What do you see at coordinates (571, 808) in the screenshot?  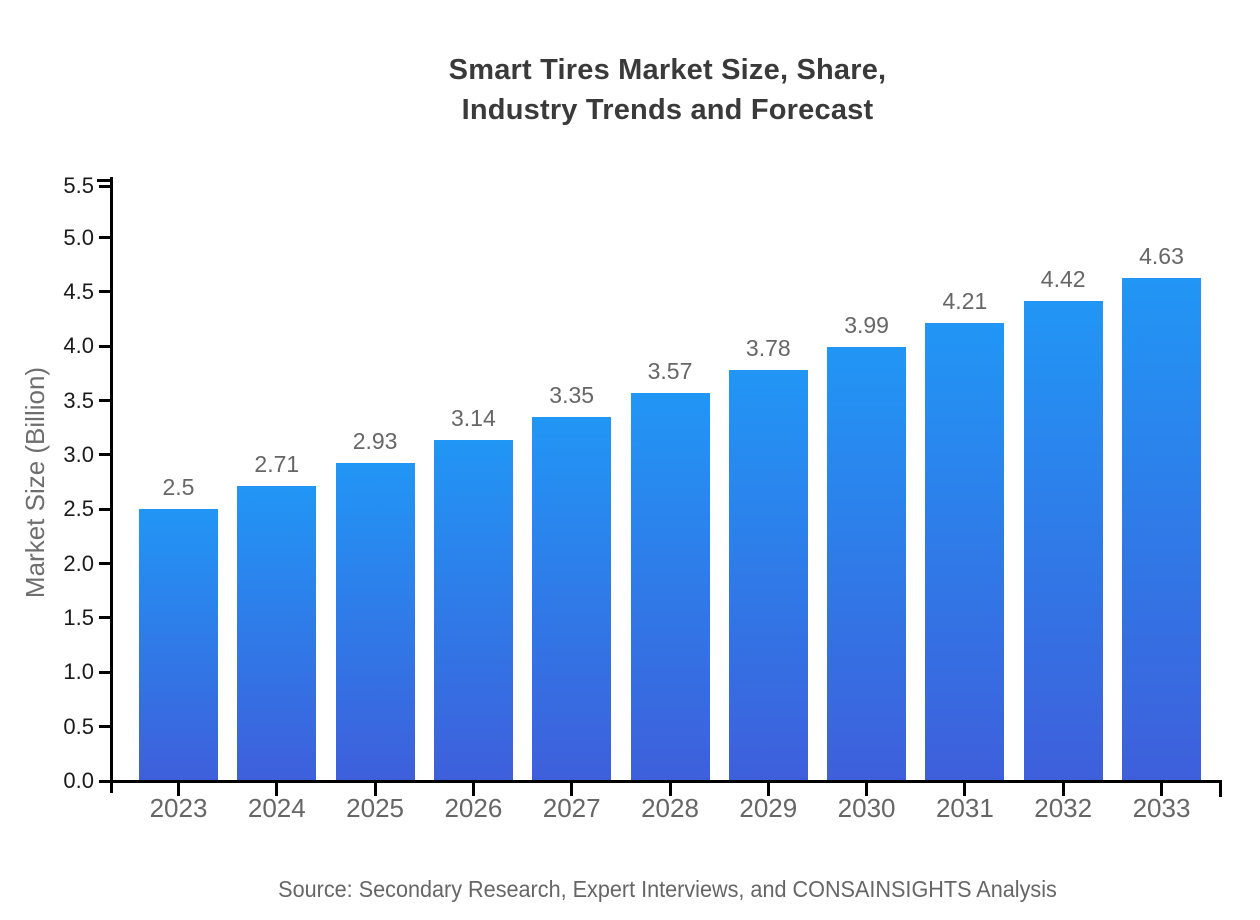 I see `x-tick-label: 2027` at bounding box center [571, 808].